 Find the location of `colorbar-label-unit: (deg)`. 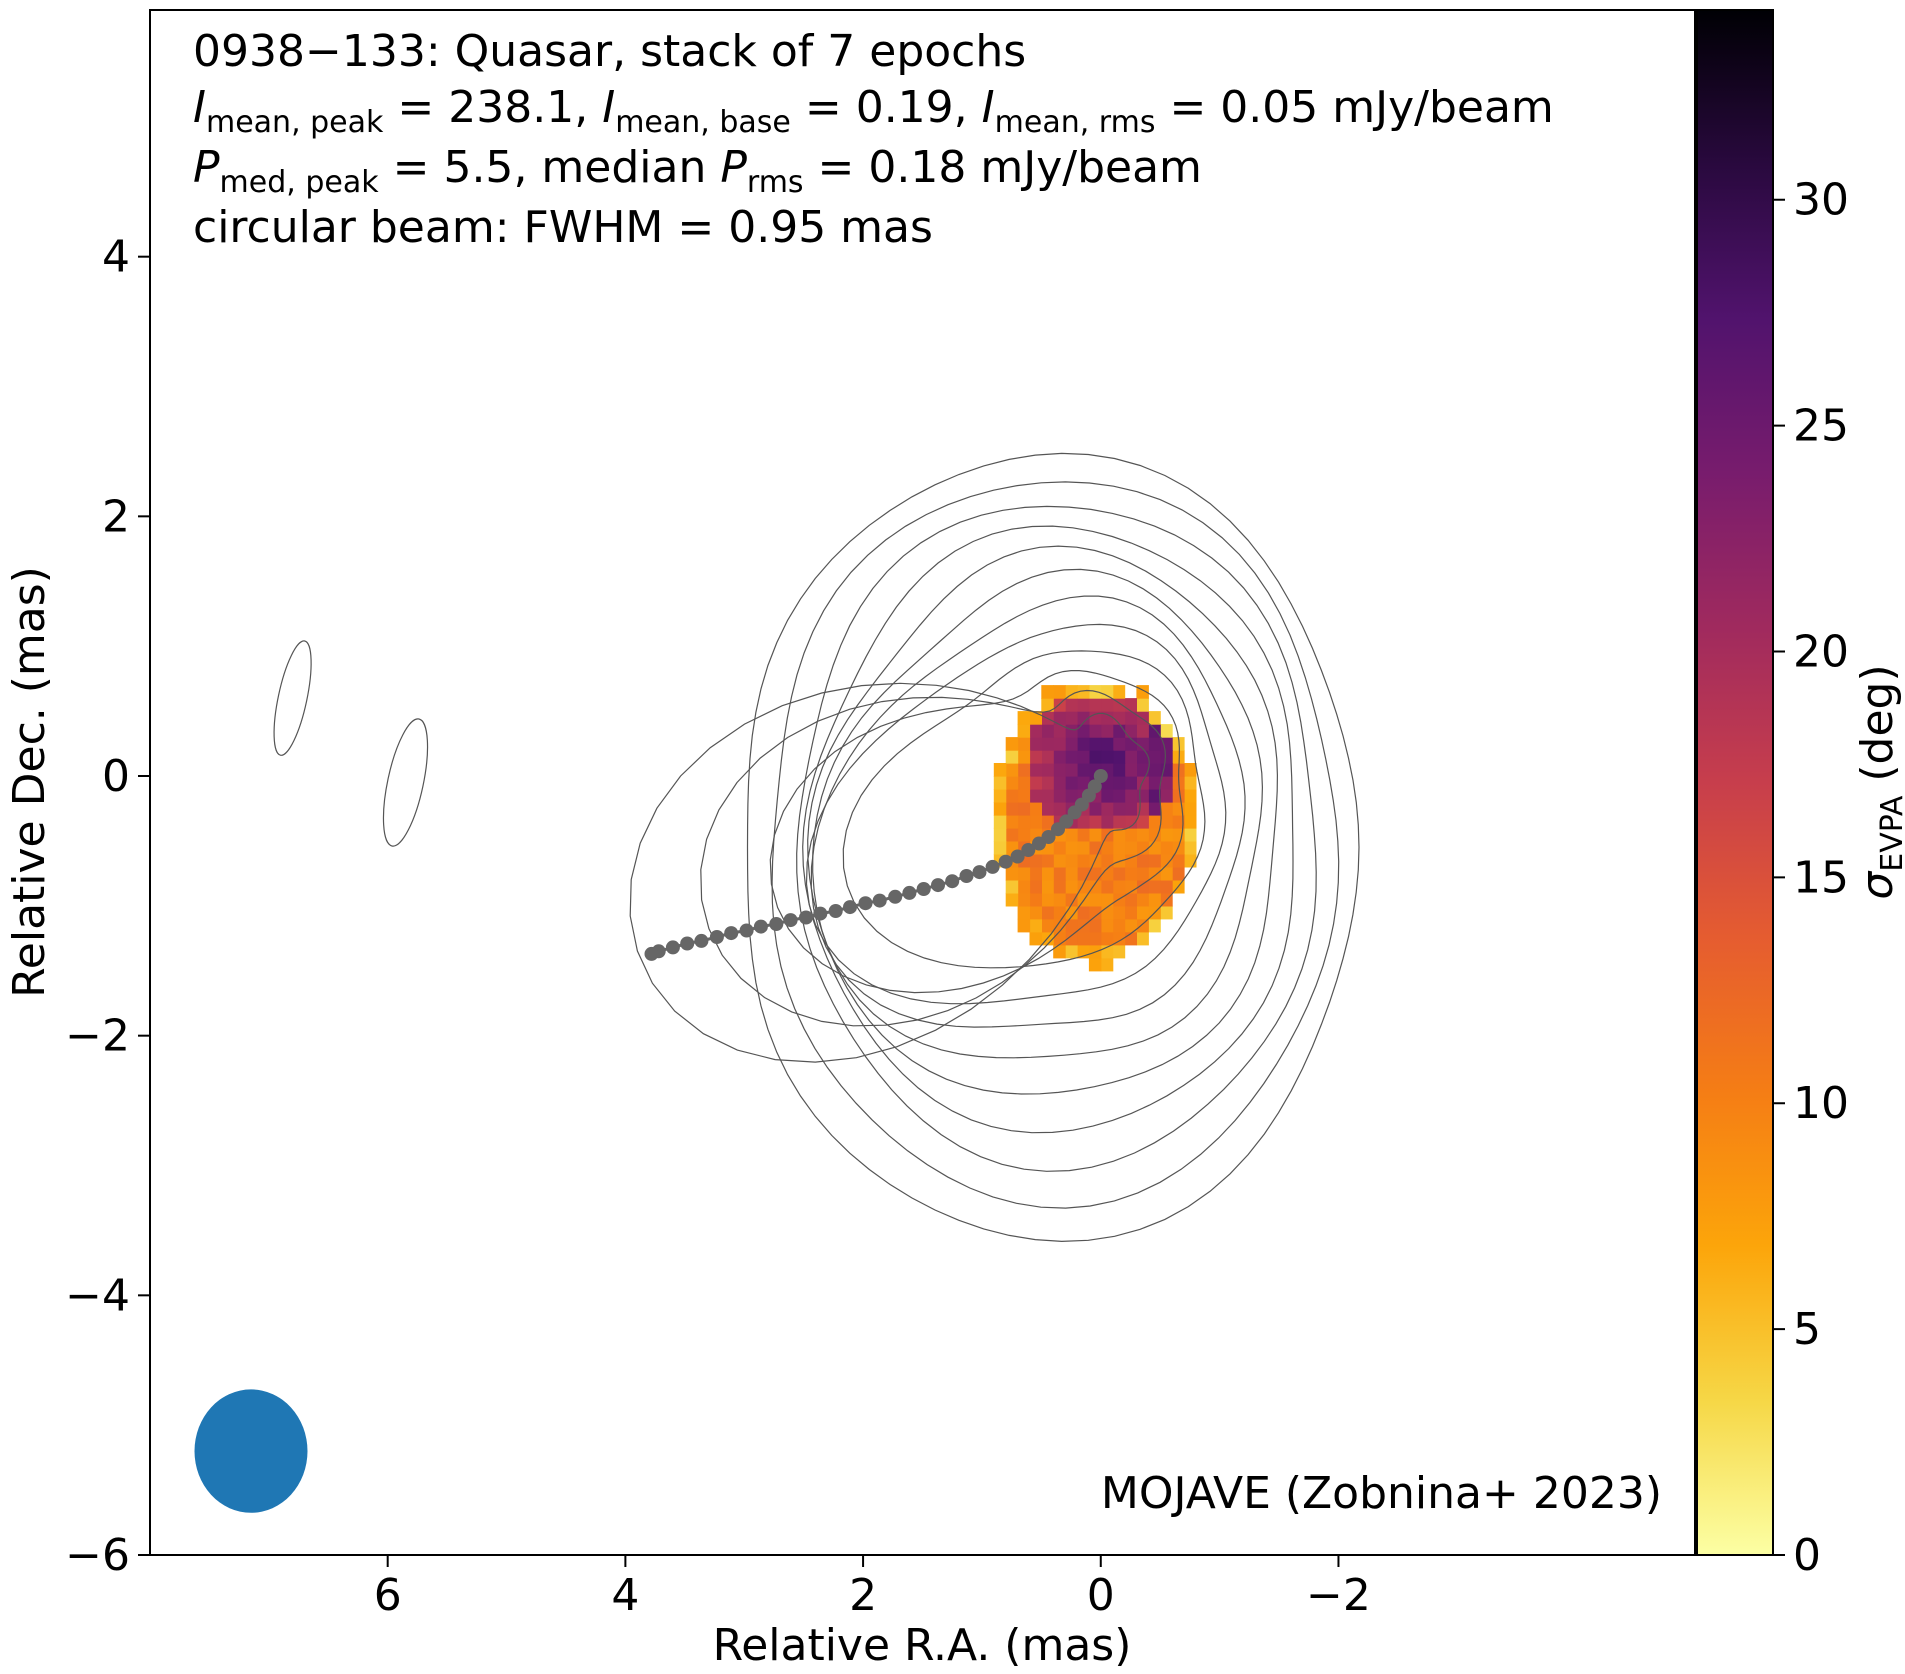

colorbar-label-unit: (deg) is located at coordinates (1877, 722).